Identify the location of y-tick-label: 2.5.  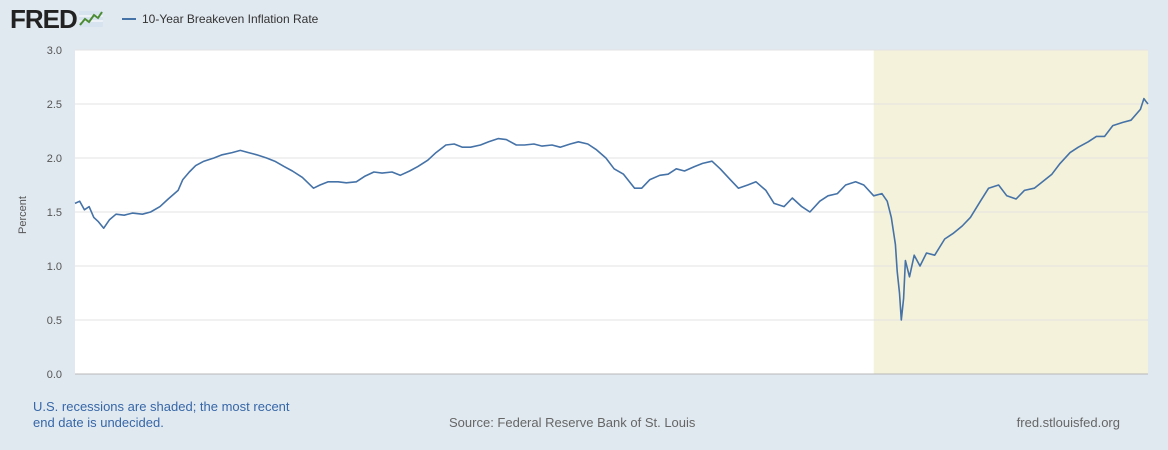
(54, 105).